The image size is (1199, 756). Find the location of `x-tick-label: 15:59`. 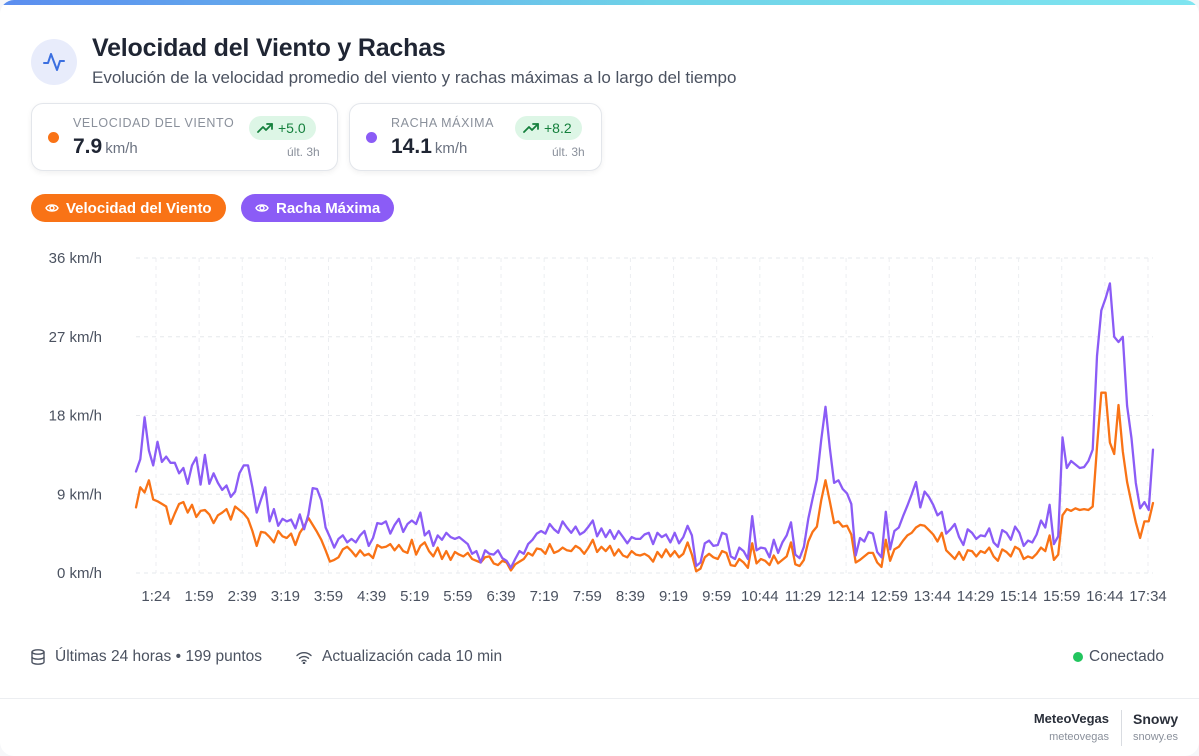

x-tick-label: 15:59 is located at coordinates (1062, 596).